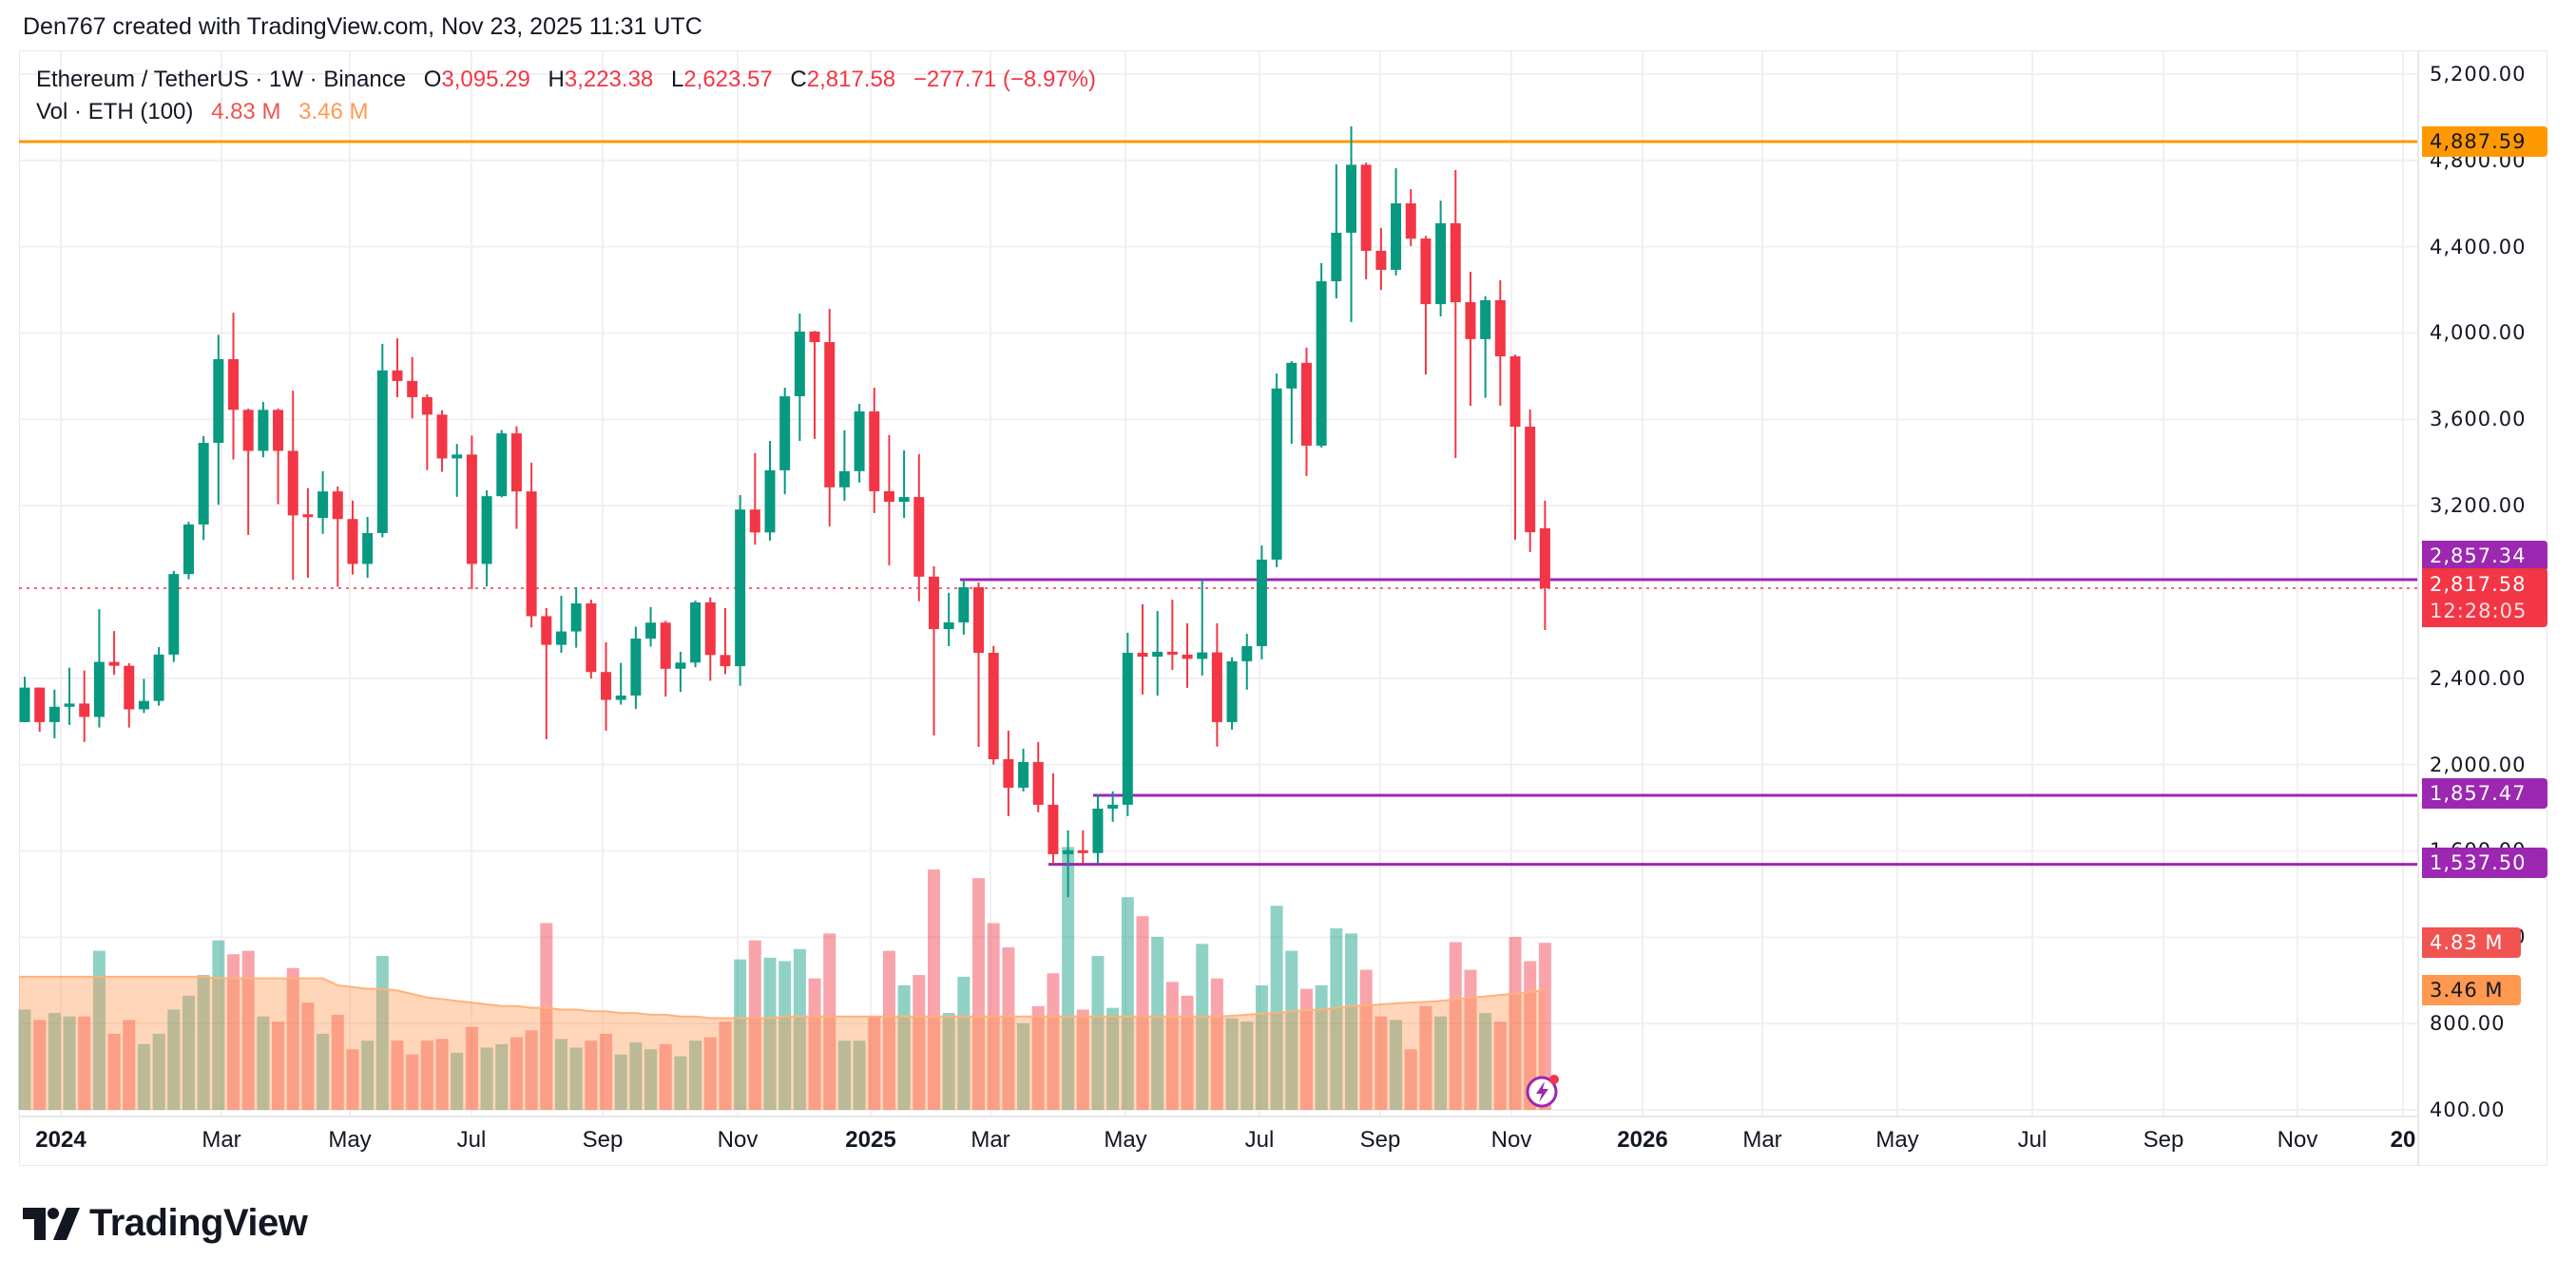 This screenshot has width=2576, height=1279. What do you see at coordinates (221, 1140) in the screenshot?
I see `time-tick-label: Mar` at bounding box center [221, 1140].